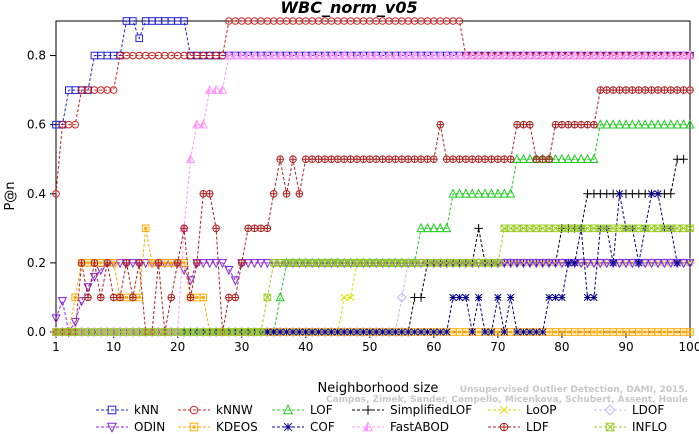 The width and height of the screenshot is (699, 434). I want to click on legend-label: LDF, so click(537, 427).